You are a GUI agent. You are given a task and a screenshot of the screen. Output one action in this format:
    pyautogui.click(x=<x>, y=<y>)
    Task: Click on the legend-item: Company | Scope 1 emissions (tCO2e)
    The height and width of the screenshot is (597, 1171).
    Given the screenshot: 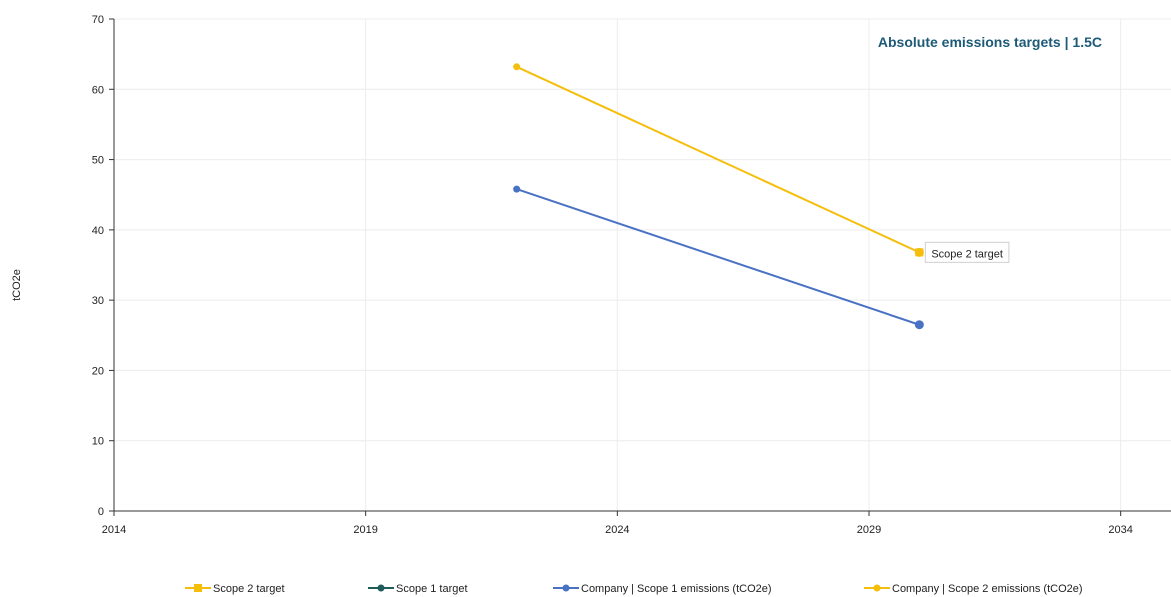 What is the action you would take?
    pyautogui.click(x=662, y=589)
    